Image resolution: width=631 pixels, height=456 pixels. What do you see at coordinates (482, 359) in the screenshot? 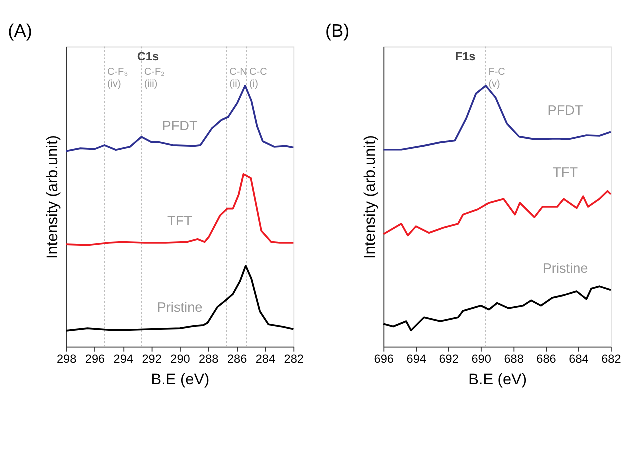
I see `x-tick-label: 690` at bounding box center [482, 359].